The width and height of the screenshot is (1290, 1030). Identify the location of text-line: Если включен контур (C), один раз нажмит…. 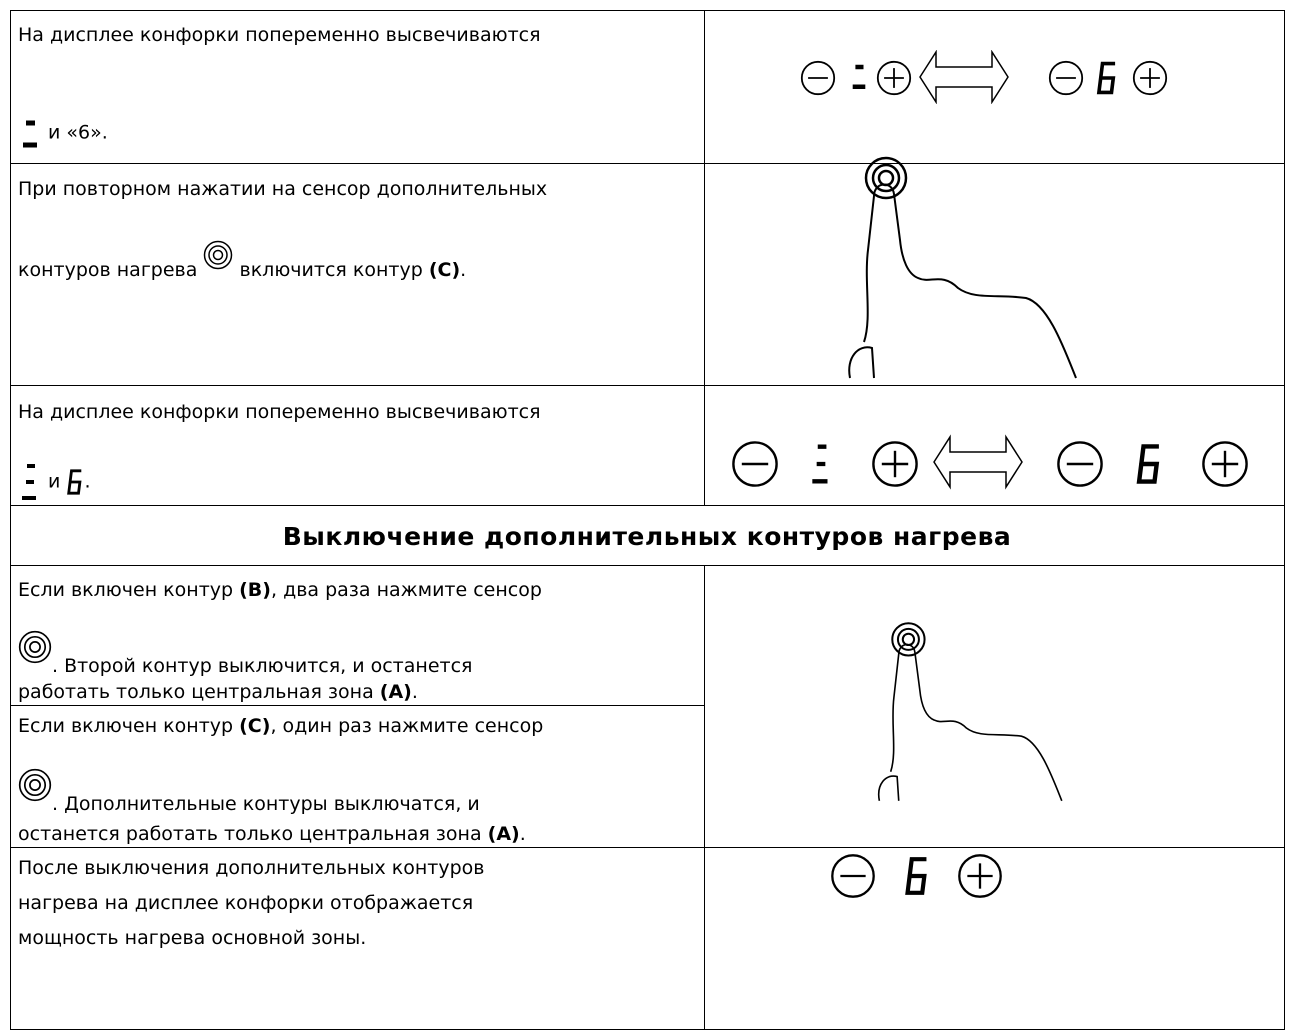
(280, 726).